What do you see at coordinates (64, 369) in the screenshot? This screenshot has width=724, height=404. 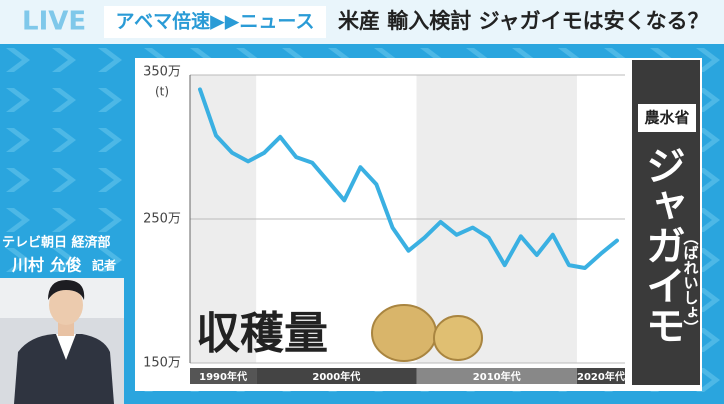 I see `reporter-suit` at bounding box center [64, 369].